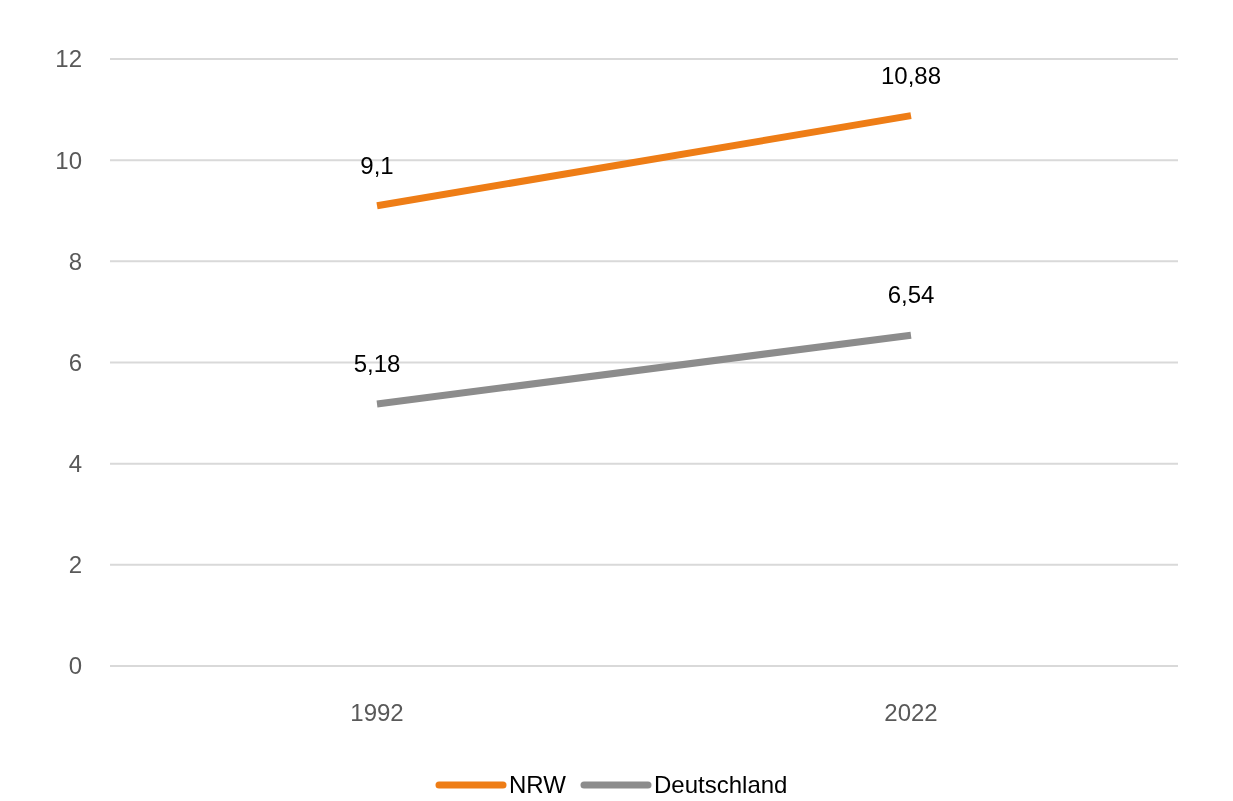  I want to click on y-tick-label: 4, so click(75, 464).